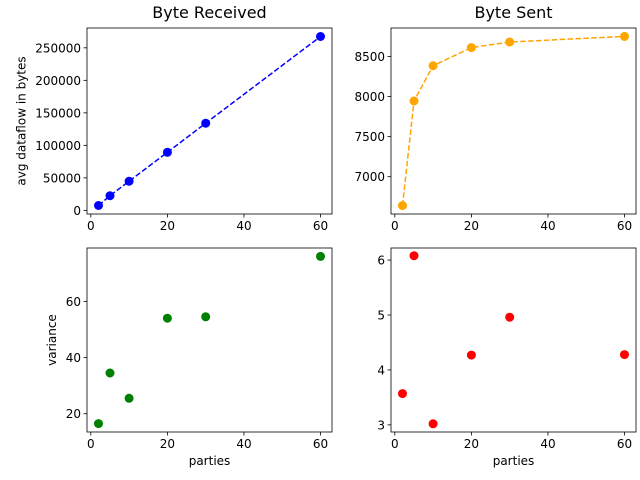  What do you see at coordinates (369, 57) in the screenshot?
I see `y-tick-label-3: 8500` at bounding box center [369, 57].